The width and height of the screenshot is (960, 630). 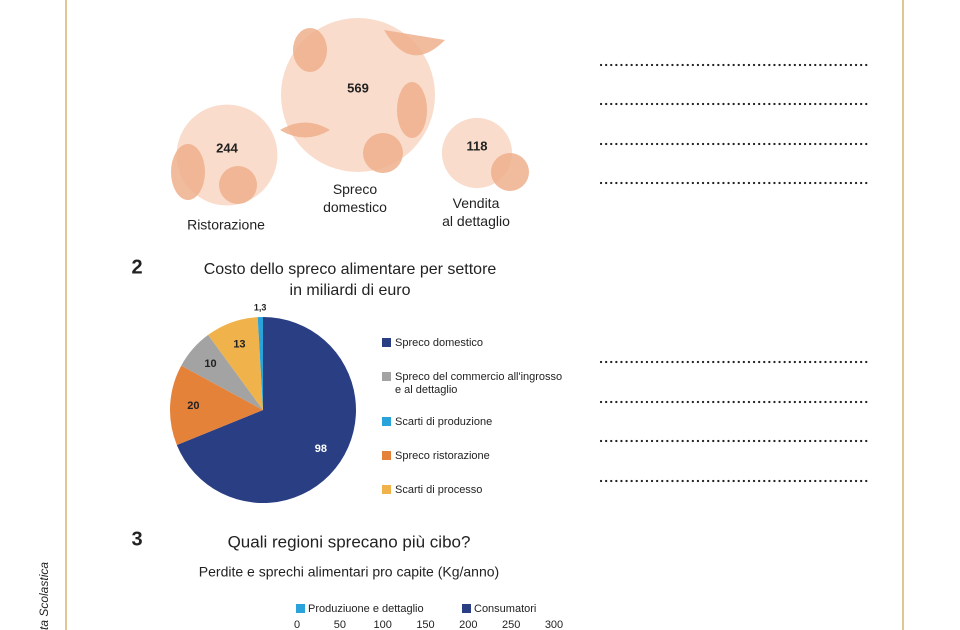 What do you see at coordinates (239, 344) in the screenshot?
I see `slice-label: 13` at bounding box center [239, 344].